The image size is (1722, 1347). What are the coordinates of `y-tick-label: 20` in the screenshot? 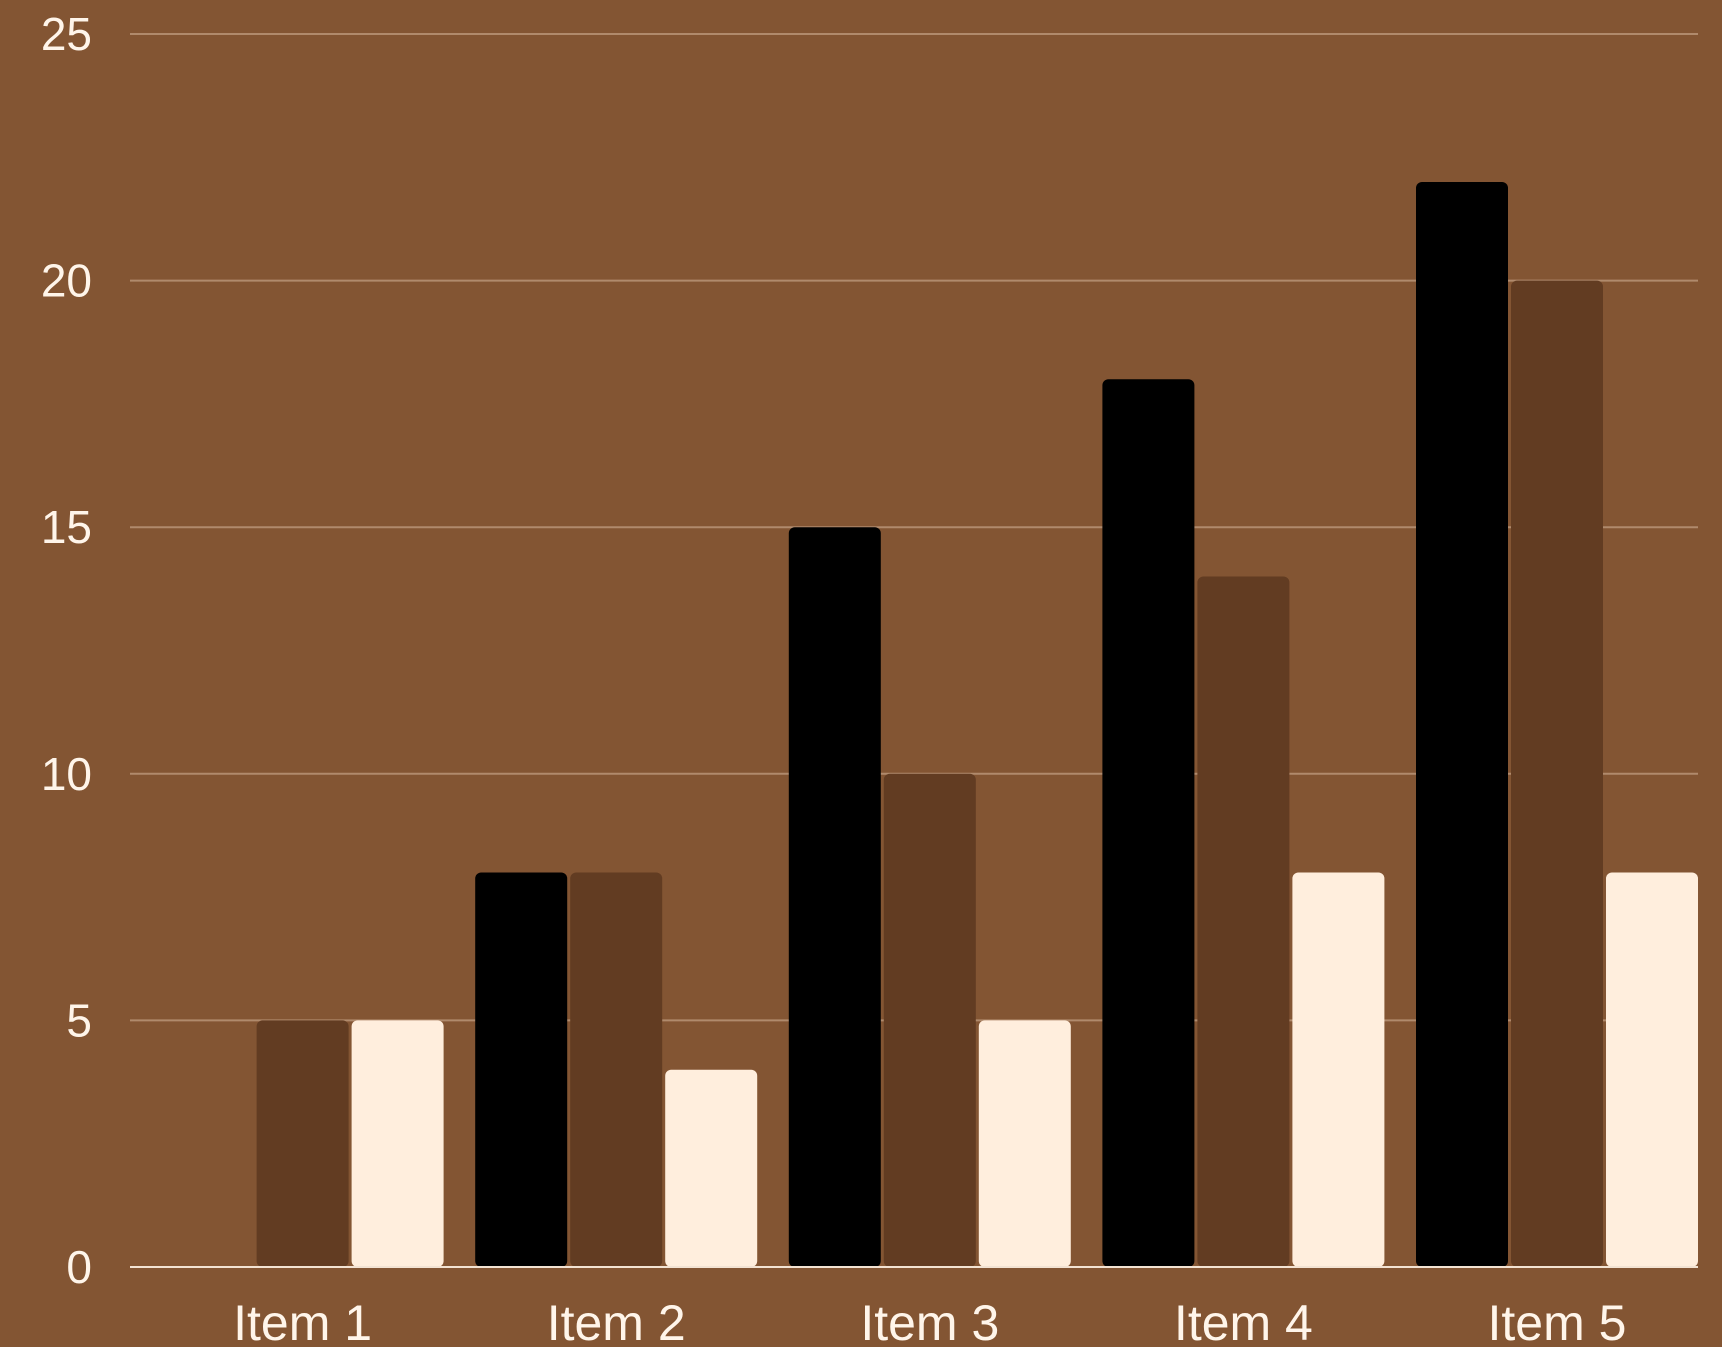 It's located at (66, 281).